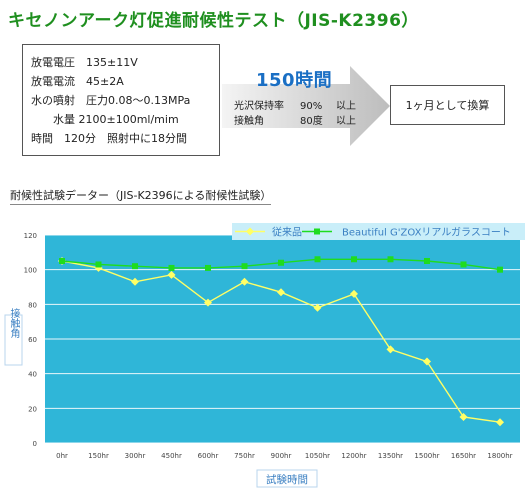 The height and width of the screenshot is (500, 525). Describe the element at coordinates (287, 232) in the screenshot. I see `legend-label-conventional: 従来品` at that location.